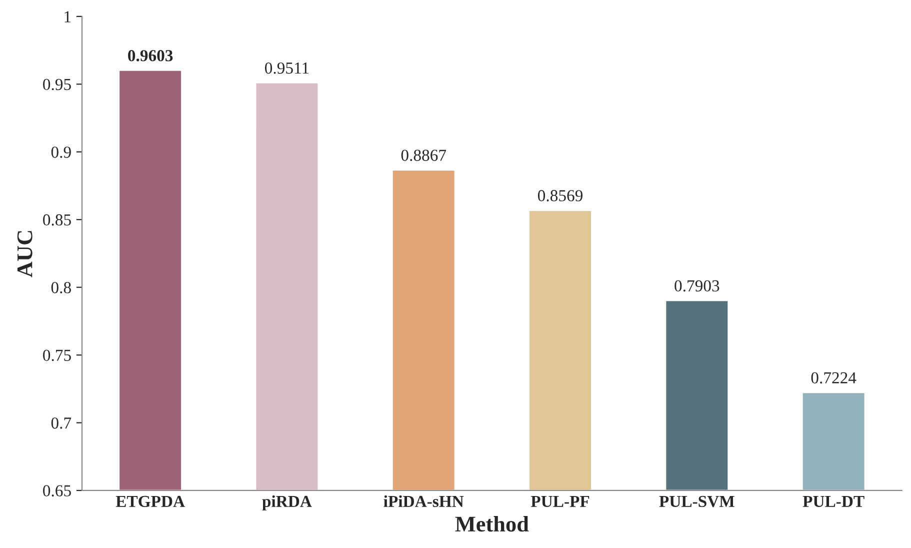 This screenshot has width=911, height=548. Describe the element at coordinates (560, 196) in the screenshot. I see `data-label: 0.8569` at that location.